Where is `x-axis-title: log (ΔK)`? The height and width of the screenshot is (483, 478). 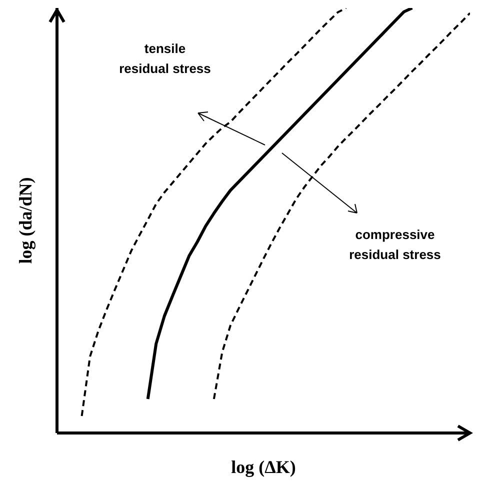 x-axis-title: log (ΔK) is located at coordinates (263, 467).